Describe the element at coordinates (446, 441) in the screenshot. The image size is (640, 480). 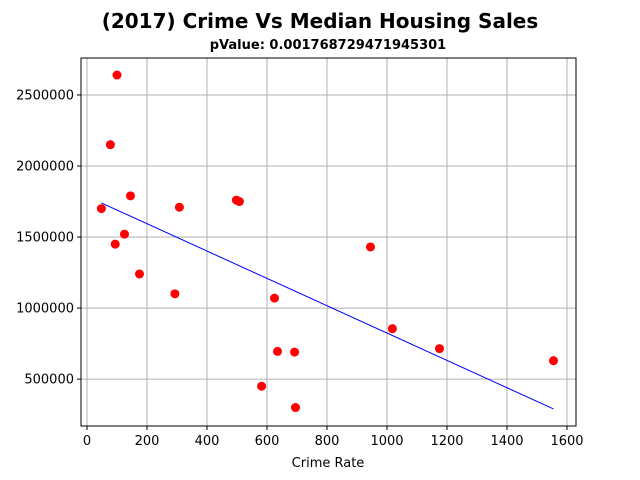
I see `x-tick-label: 1200` at that location.